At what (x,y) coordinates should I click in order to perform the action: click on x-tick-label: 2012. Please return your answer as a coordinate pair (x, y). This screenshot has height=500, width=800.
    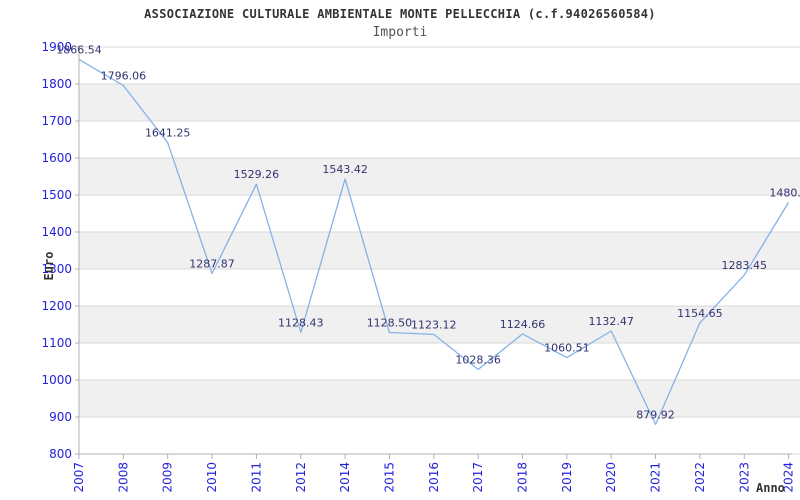
    Looking at the image, I should click on (301, 477).